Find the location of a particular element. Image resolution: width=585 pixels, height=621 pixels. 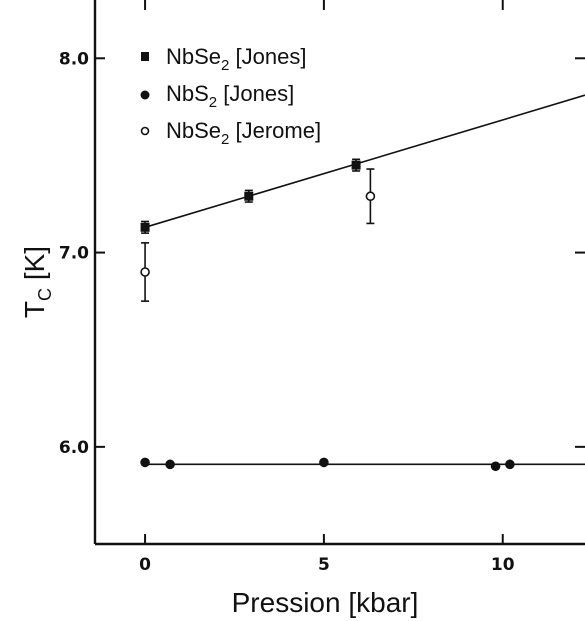

legend-entry: NbS2 [Jones] is located at coordinates (217, 96).